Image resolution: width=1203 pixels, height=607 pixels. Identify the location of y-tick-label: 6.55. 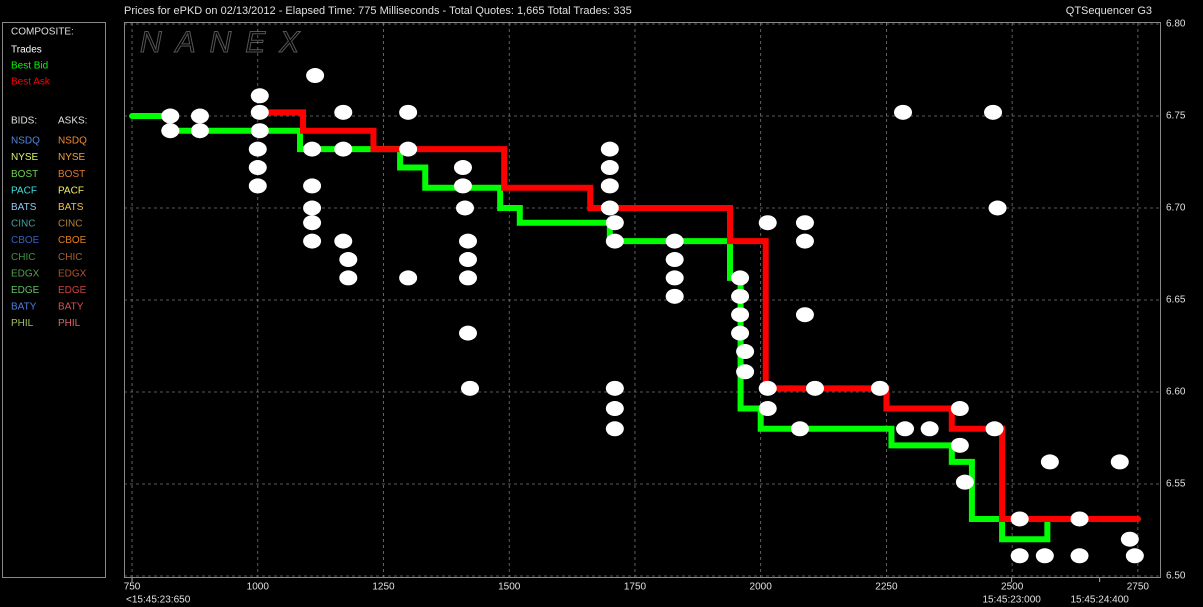
(1176, 484).